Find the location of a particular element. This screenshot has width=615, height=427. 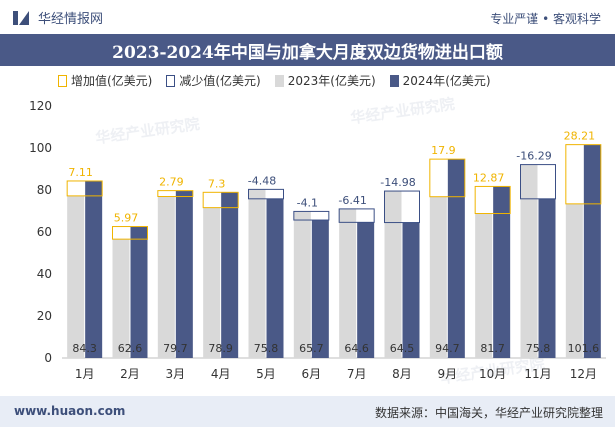

y-tick-label: 0 is located at coordinates (48, 358).